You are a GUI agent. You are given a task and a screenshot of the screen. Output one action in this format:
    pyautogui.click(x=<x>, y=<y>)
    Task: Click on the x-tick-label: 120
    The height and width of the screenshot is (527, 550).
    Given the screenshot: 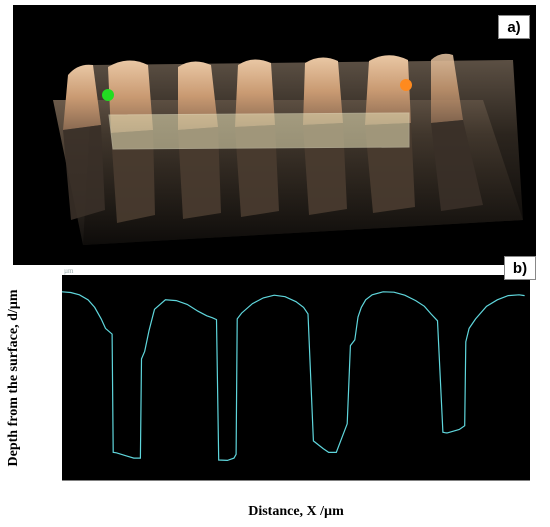 What is the action you would take?
    pyautogui.click(x=192, y=493)
    